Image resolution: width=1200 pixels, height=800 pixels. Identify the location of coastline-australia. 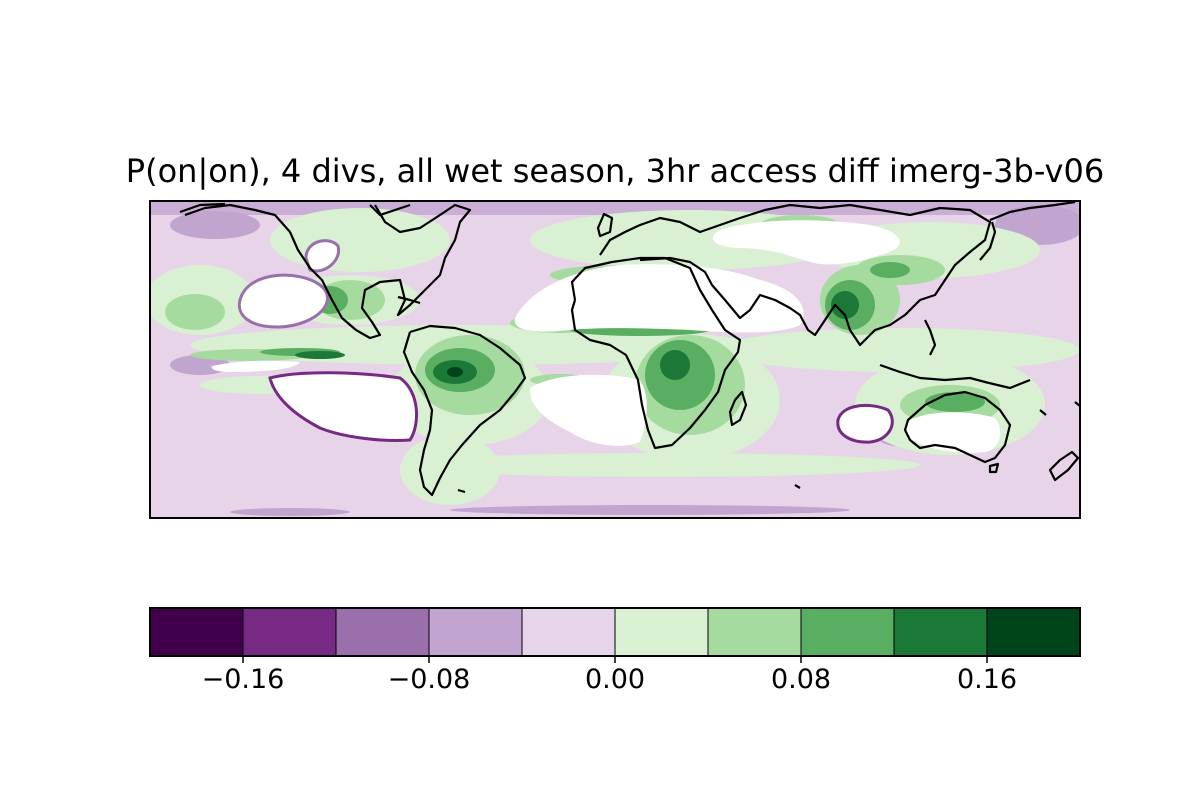
(957, 427).